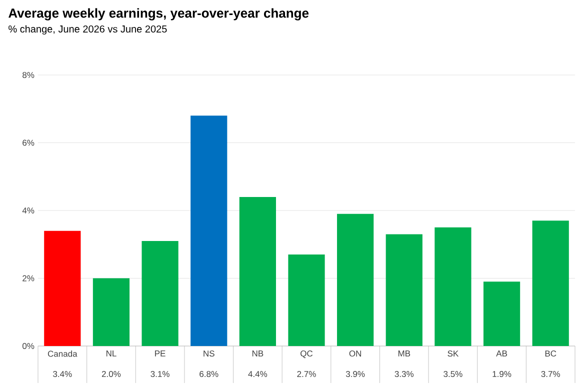 The width and height of the screenshot is (577, 385). What do you see at coordinates (550, 353) in the screenshot?
I see `x-tick-label: BC` at bounding box center [550, 353].